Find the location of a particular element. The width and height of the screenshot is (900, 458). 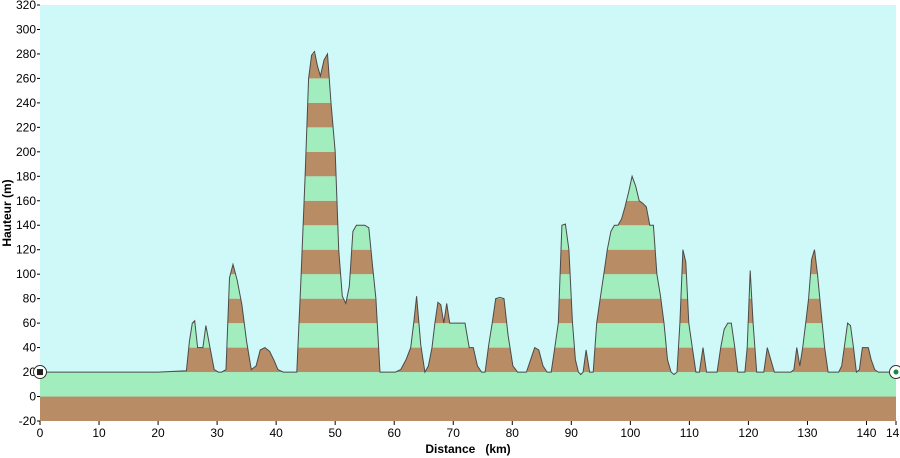

x-tick-label: 120 is located at coordinates (748, 433).